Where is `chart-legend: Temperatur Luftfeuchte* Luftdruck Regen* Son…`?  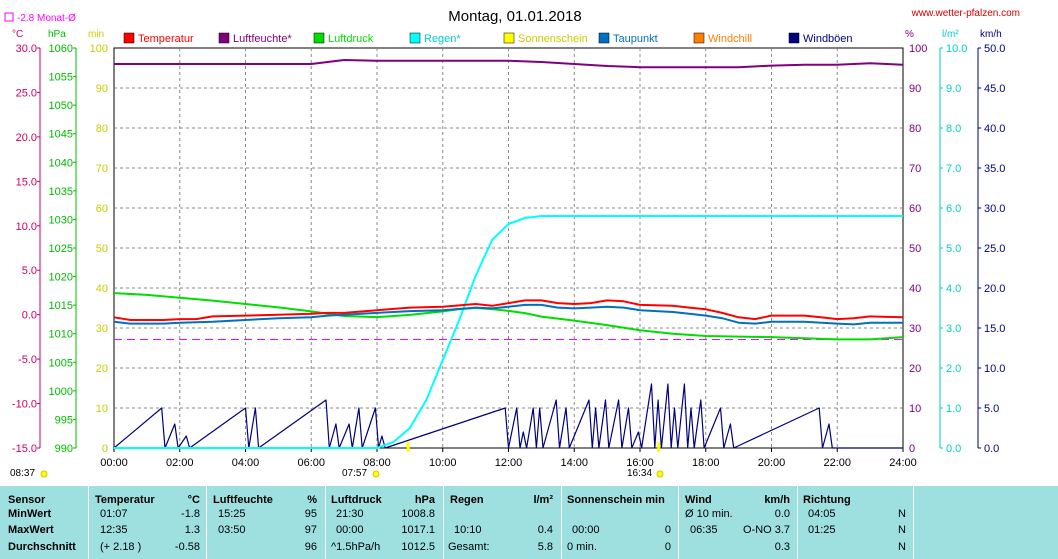 chart-legend: Temperatur Luftfeuchte* Luftdruck Regen* Son… is located at coordinates (488, 38).